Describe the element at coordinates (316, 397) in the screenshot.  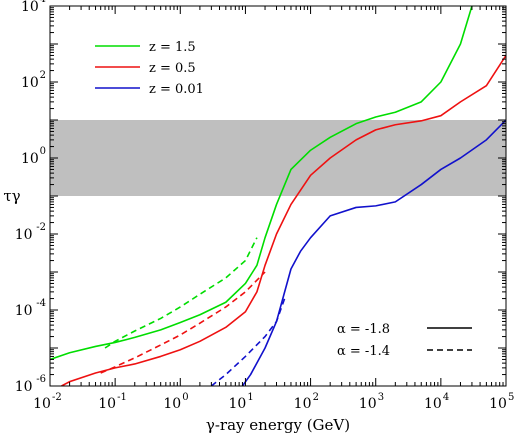
I see `x-tick-exponent: 2` at that location.